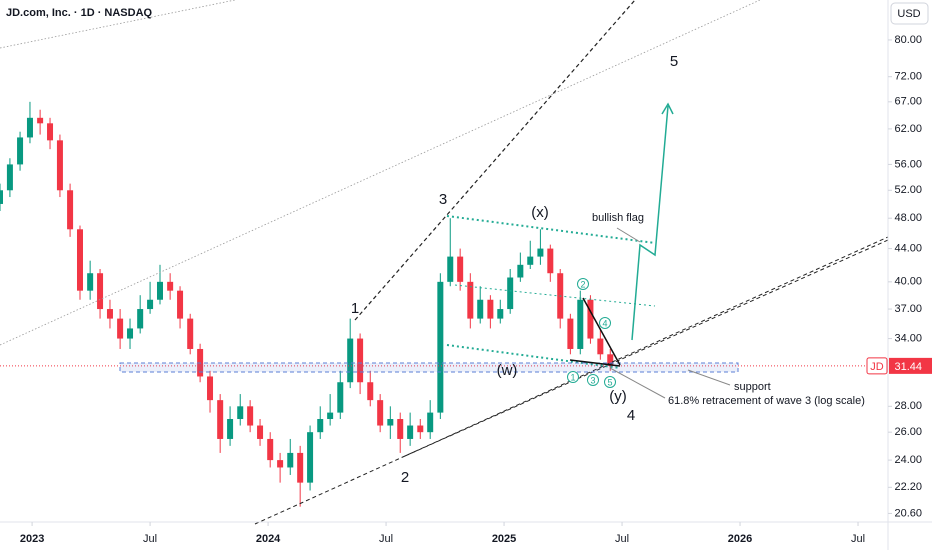  Describe the element at coordinates (429, 367) in the screenshot. I see `support-zone` at that location.